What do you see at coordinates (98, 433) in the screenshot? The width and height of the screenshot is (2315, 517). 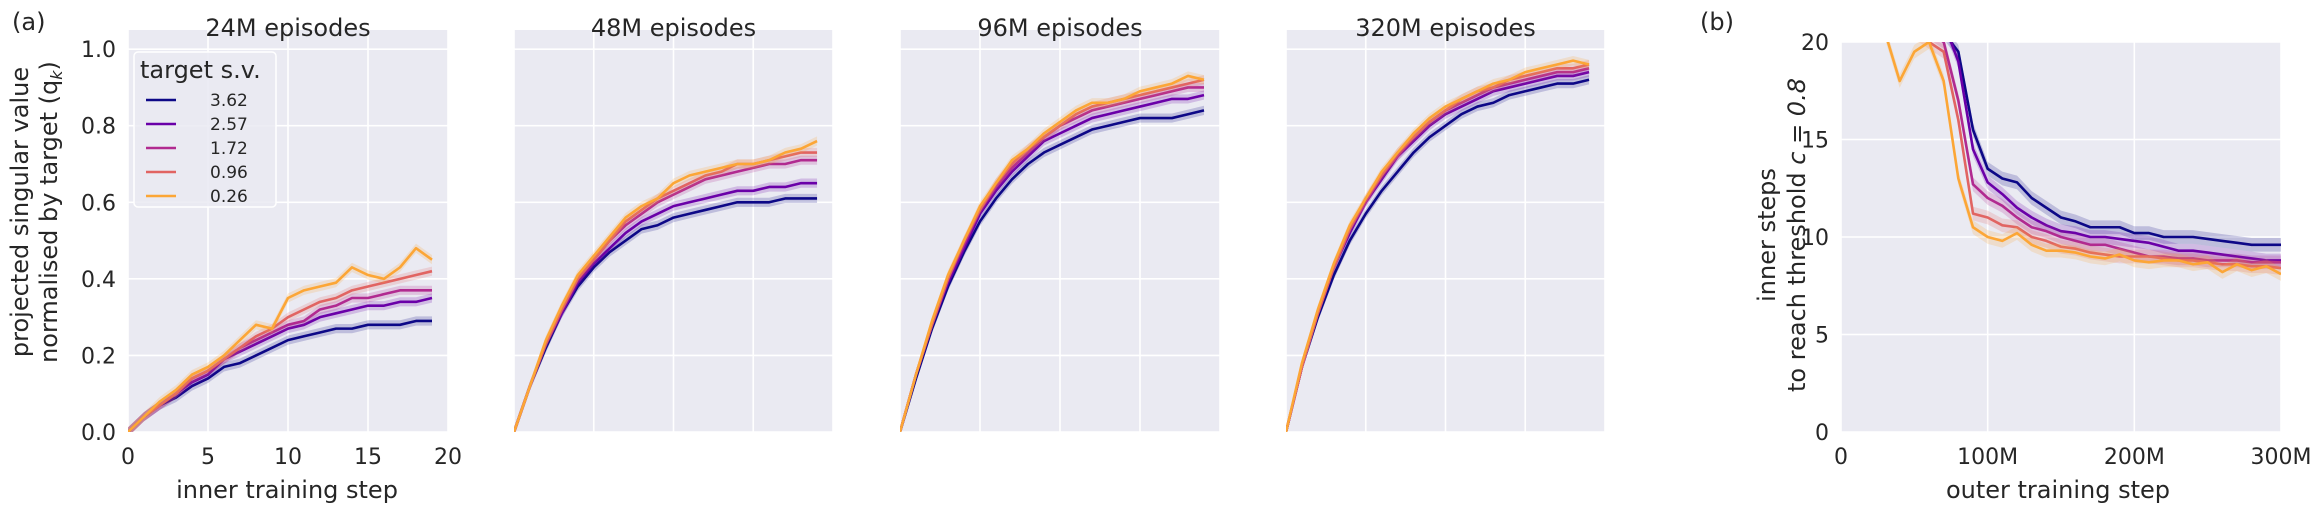 I see `y-tick-label: 0.0` at bounding box center [98, 433].